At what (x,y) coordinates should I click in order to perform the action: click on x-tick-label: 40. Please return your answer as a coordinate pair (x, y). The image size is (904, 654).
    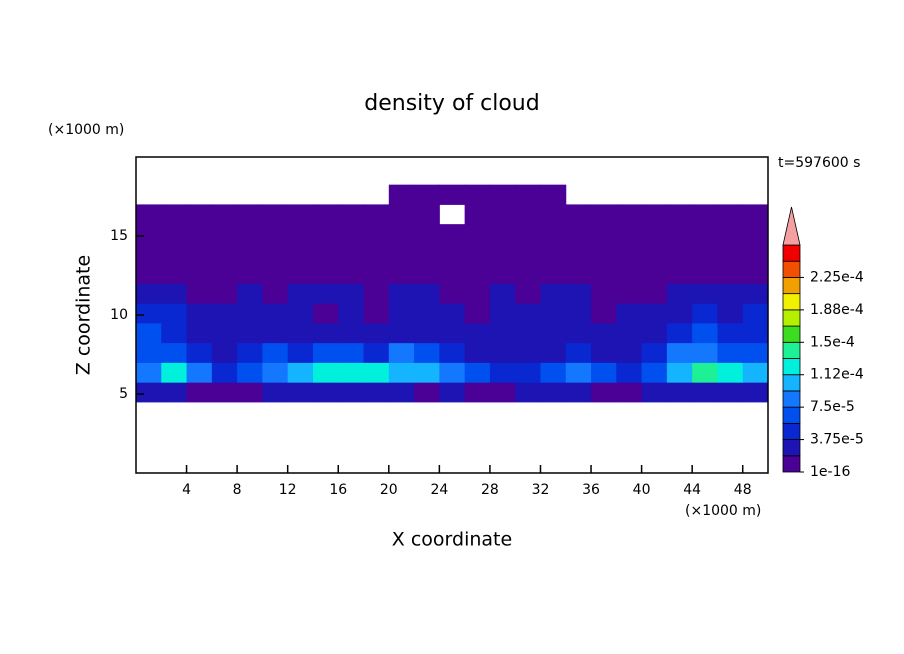
    Looking at the image, I should click on (642, 490).